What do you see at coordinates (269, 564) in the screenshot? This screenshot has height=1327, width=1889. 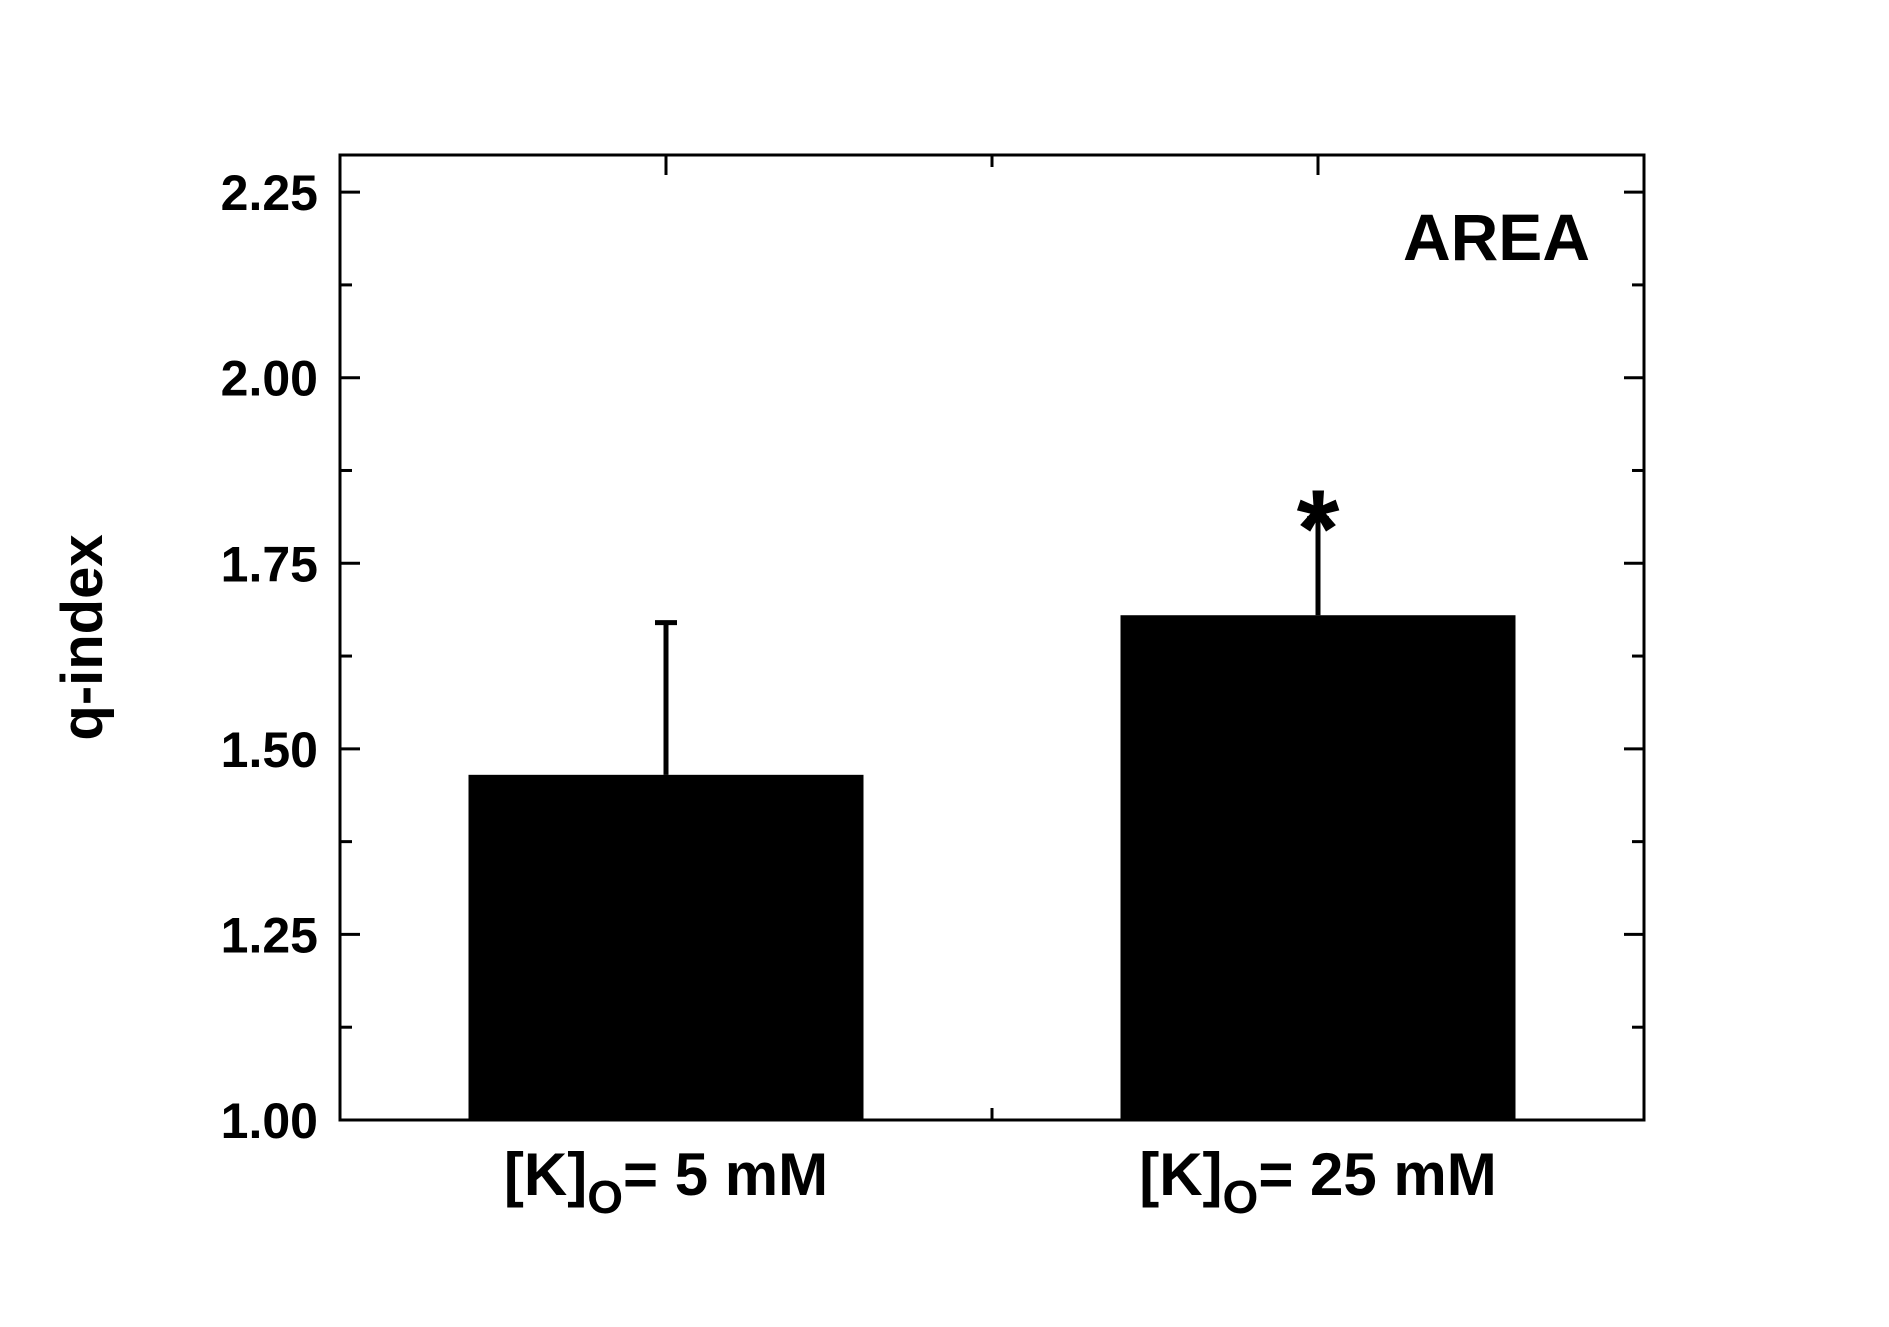 I see `y-tick-label: 1.75` at bounding box center [269, 564].